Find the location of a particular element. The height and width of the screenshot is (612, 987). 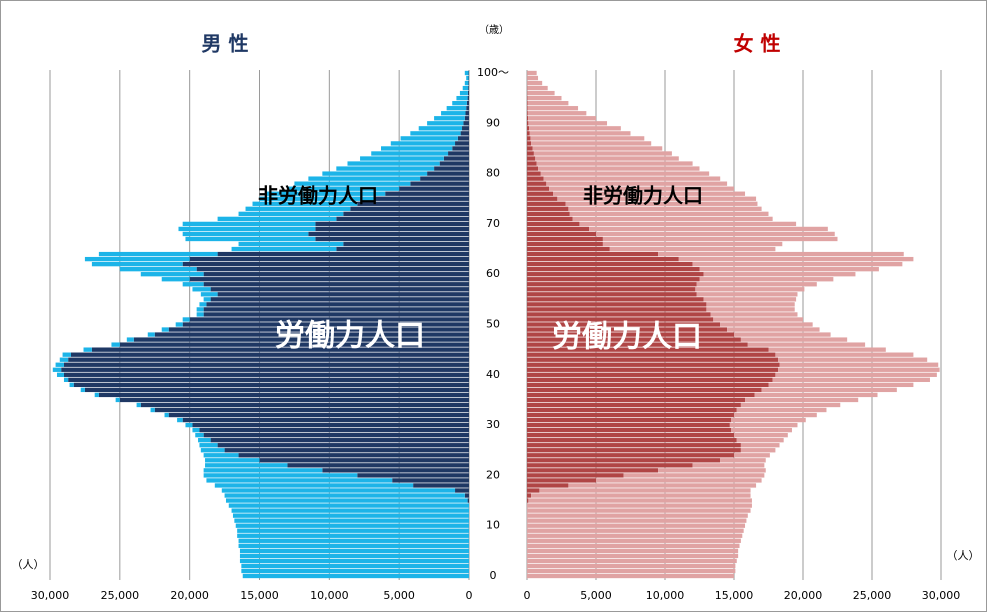

x-tick-label: 25,000 is located at coordinates (872, 595).